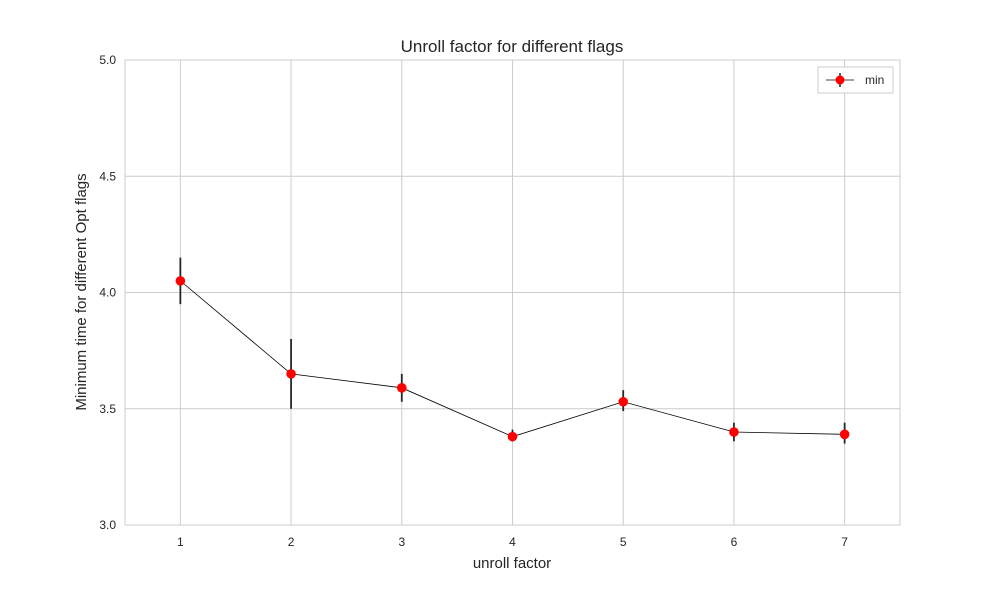 The image size is (1000, 605). Describe the element at coordinates (107, 293) in the screenshot. I see `y-tick-label: 4.0` at that location.